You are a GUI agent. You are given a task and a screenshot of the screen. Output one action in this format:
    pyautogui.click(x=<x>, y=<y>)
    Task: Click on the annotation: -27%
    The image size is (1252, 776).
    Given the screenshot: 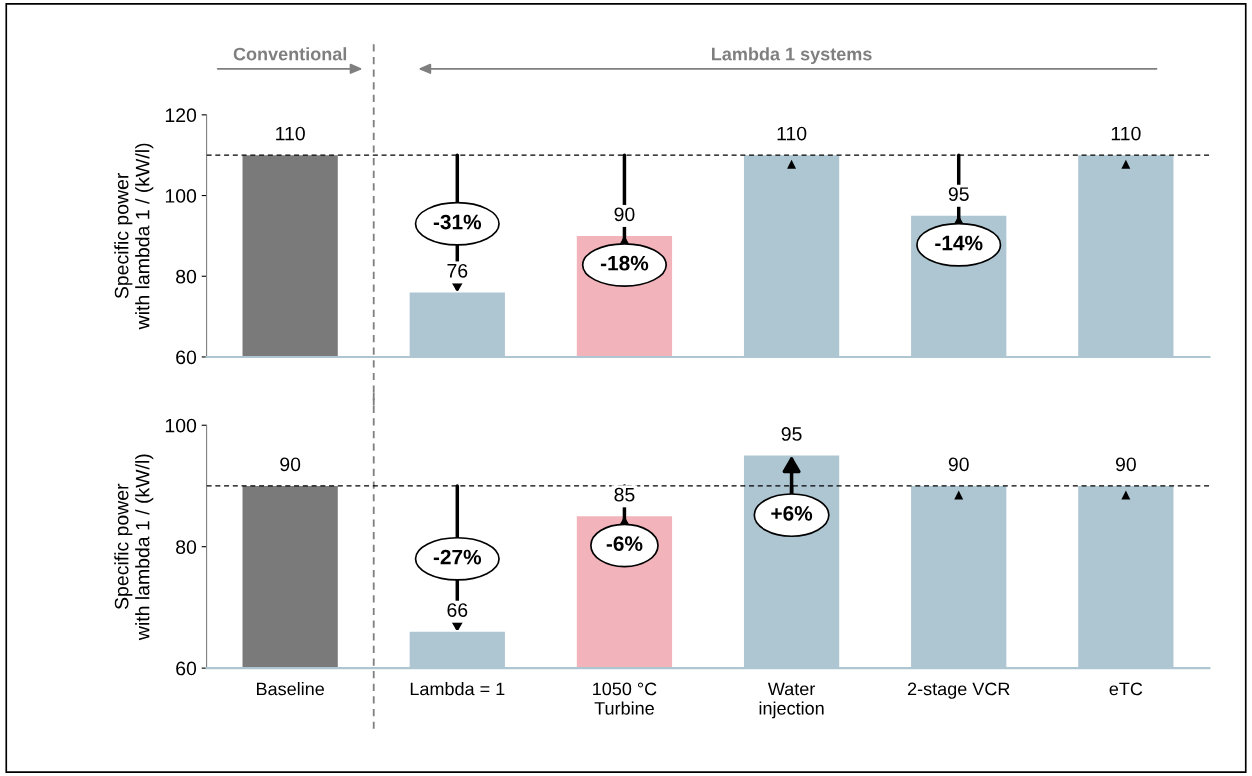 What is the action you would take?
    pyautogui.click(x=457, y=557)
    